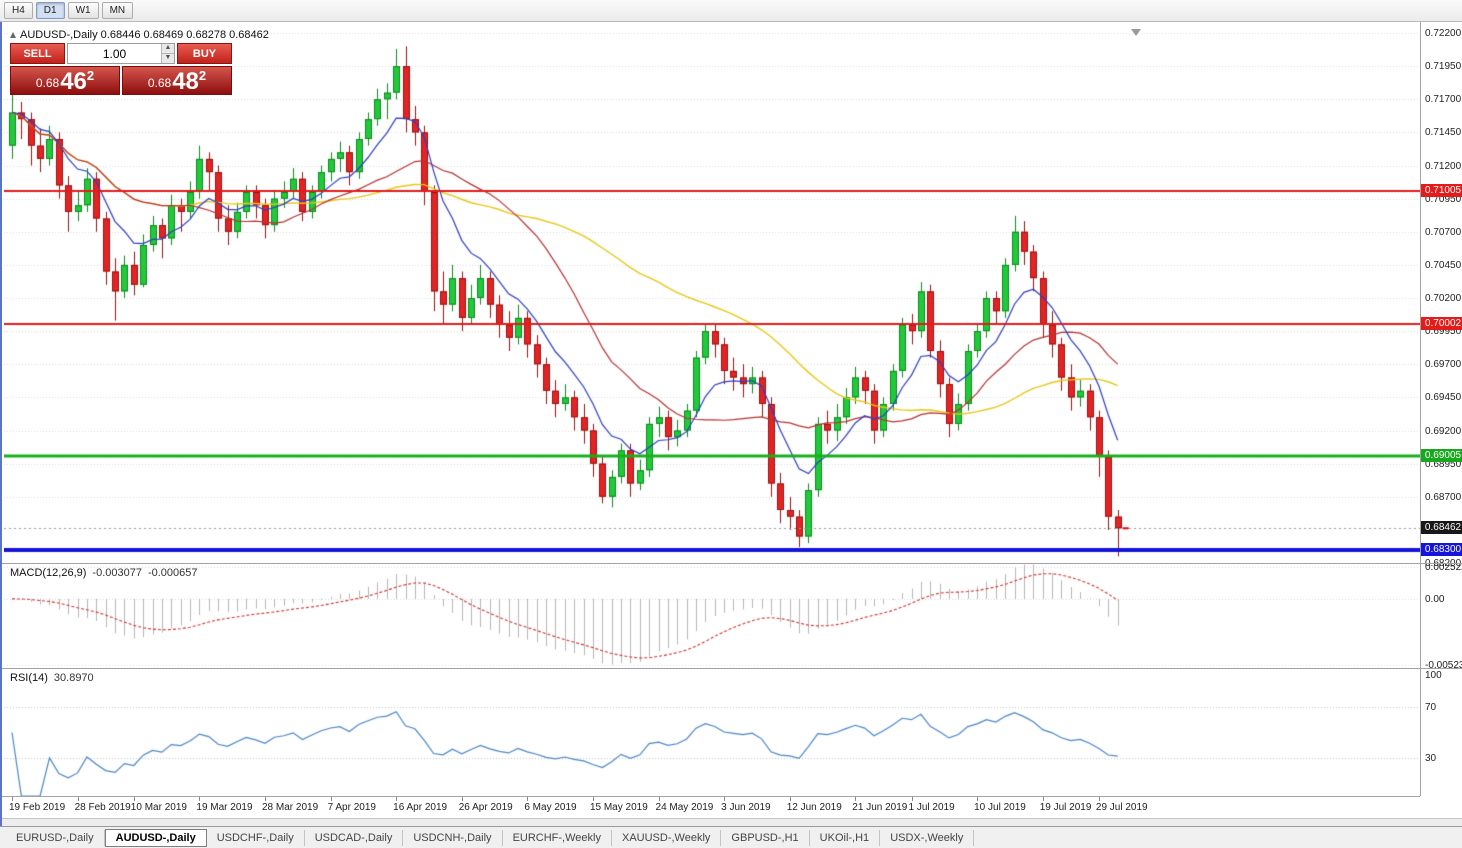 The height and width of the screenshot is (848, 1462). I want to click on date-tick-label: 12 Jun 2019, so click(814, 807).